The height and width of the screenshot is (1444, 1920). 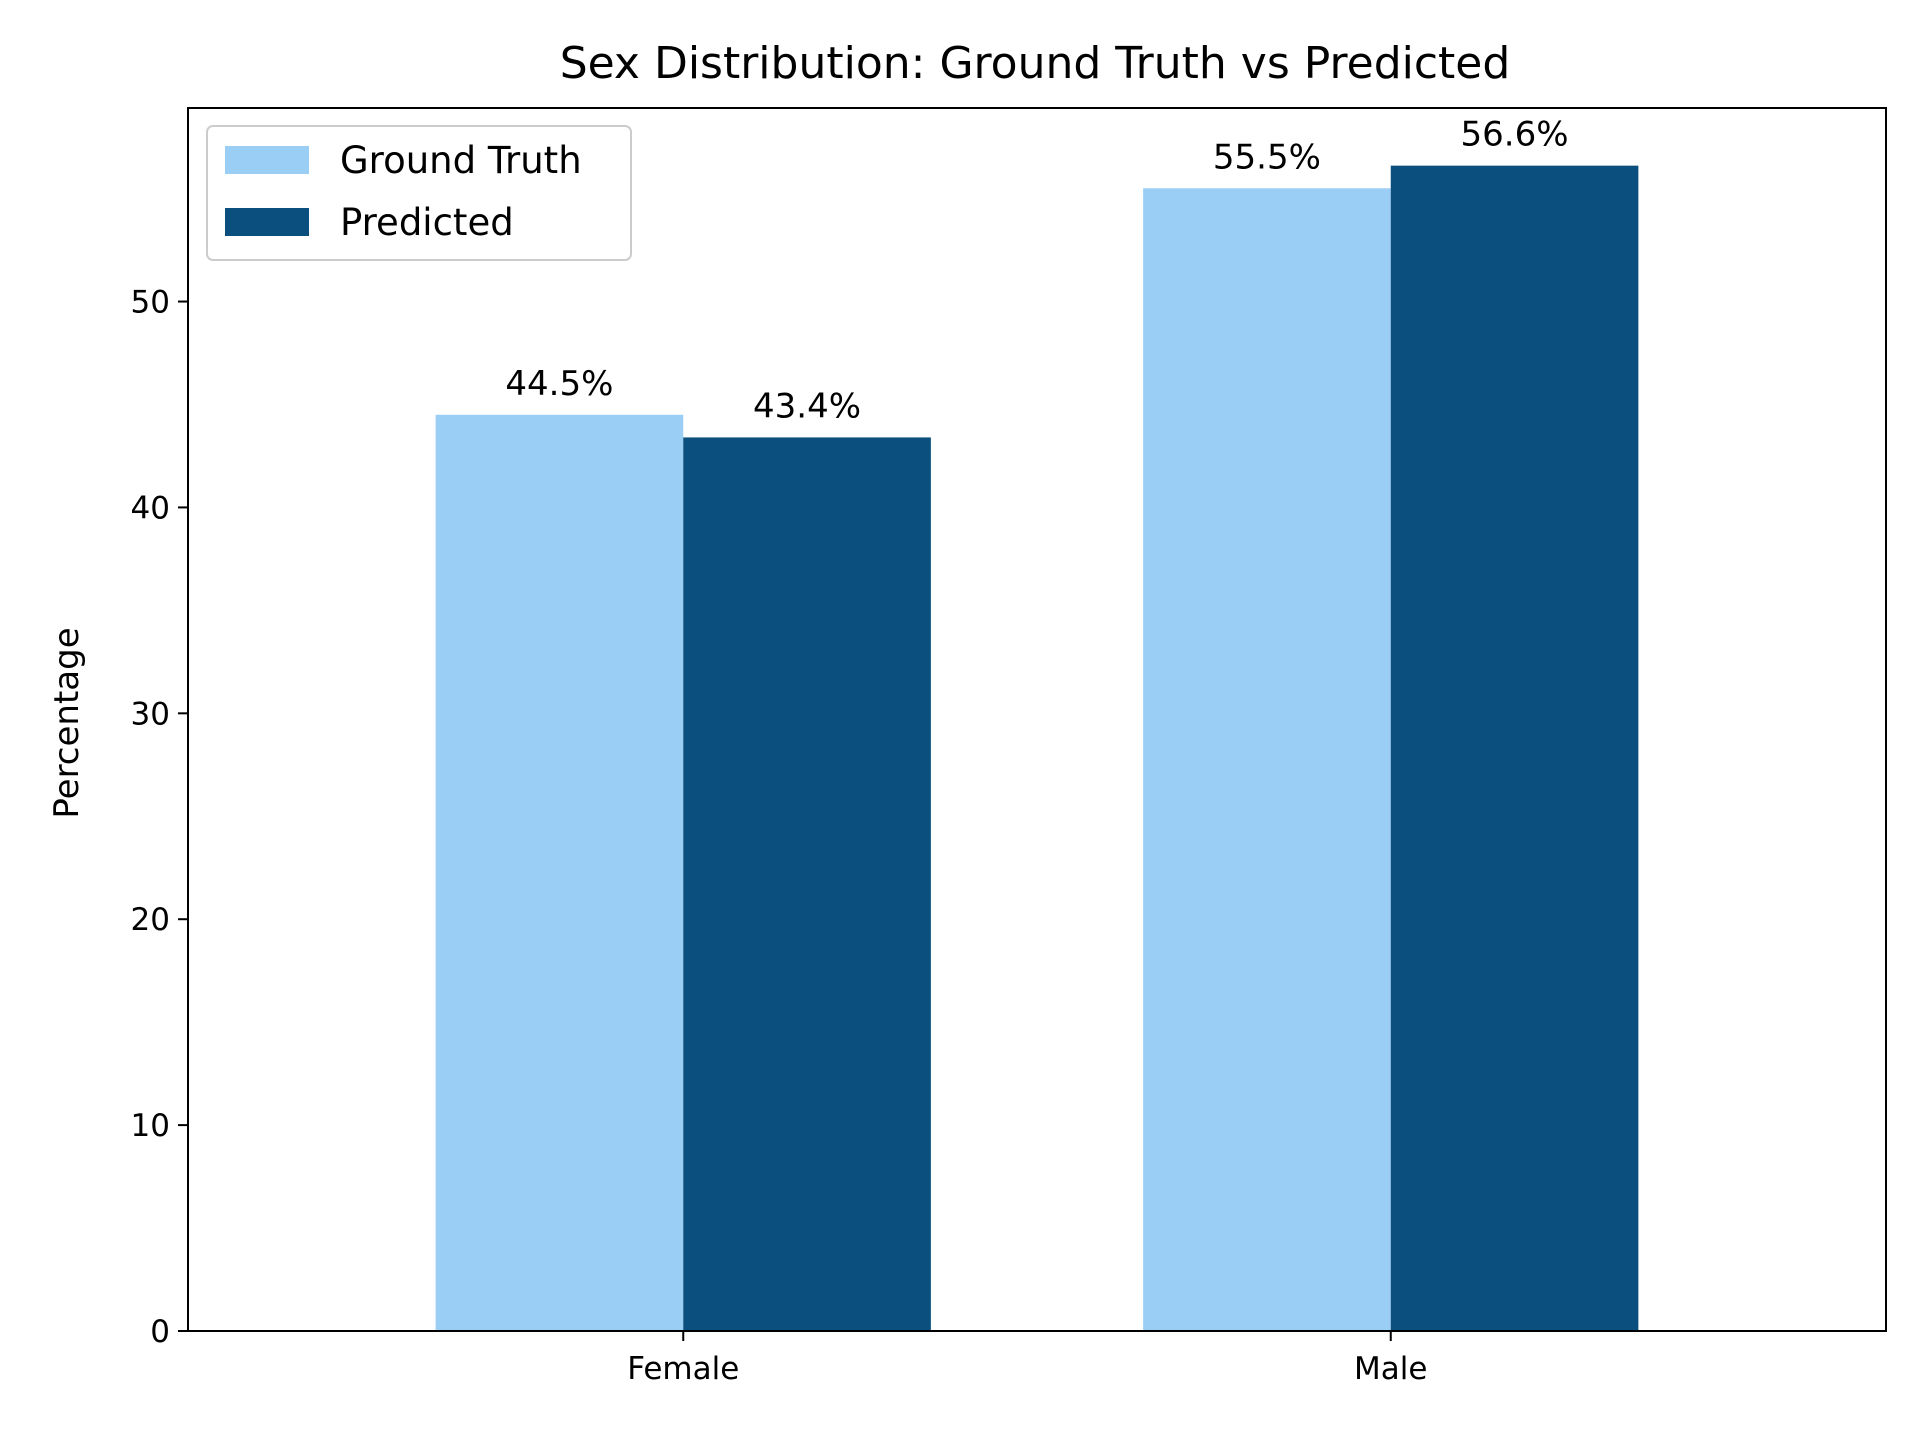 What do you see at coordinates (559, 873) in the screenshot?
I see `bar-ground-truth-female` at bounding box center [559, 873].